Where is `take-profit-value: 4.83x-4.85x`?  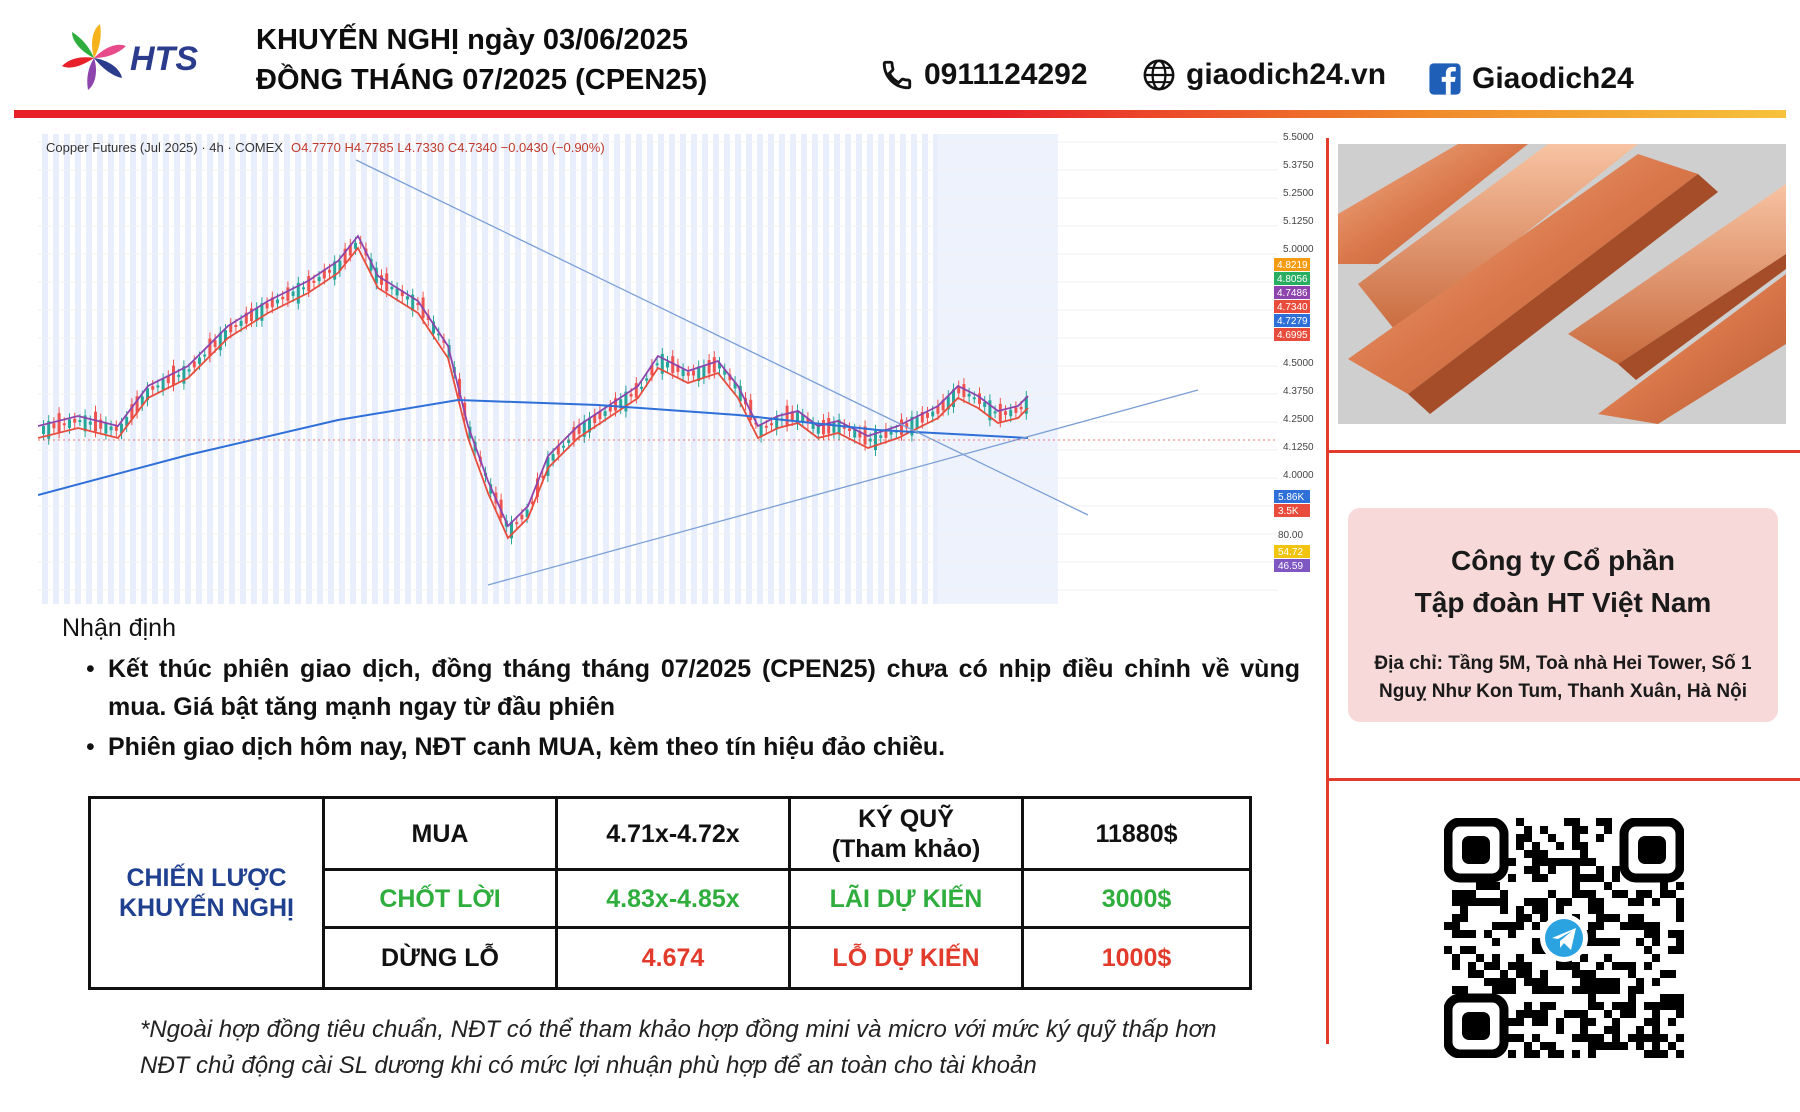
take-profit-value: 4.83x-4.85x is located at coordinates (674, 900).